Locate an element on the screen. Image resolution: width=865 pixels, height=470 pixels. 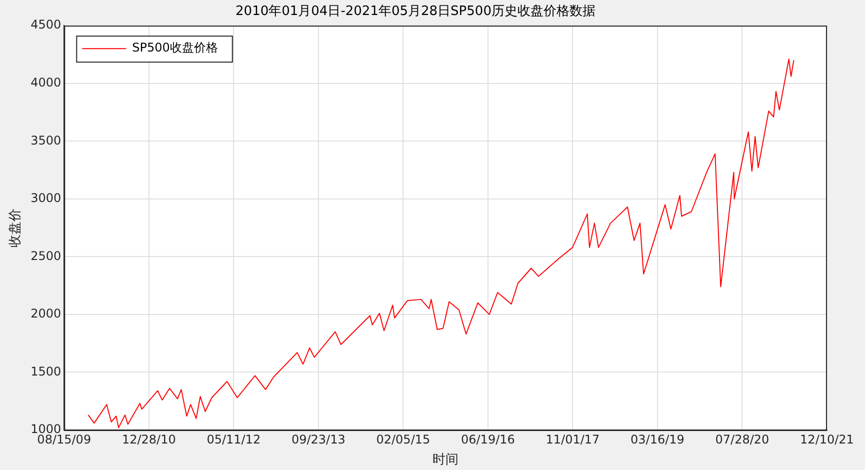
y-tick-label: 2000 is located at coordinates (46, 313).